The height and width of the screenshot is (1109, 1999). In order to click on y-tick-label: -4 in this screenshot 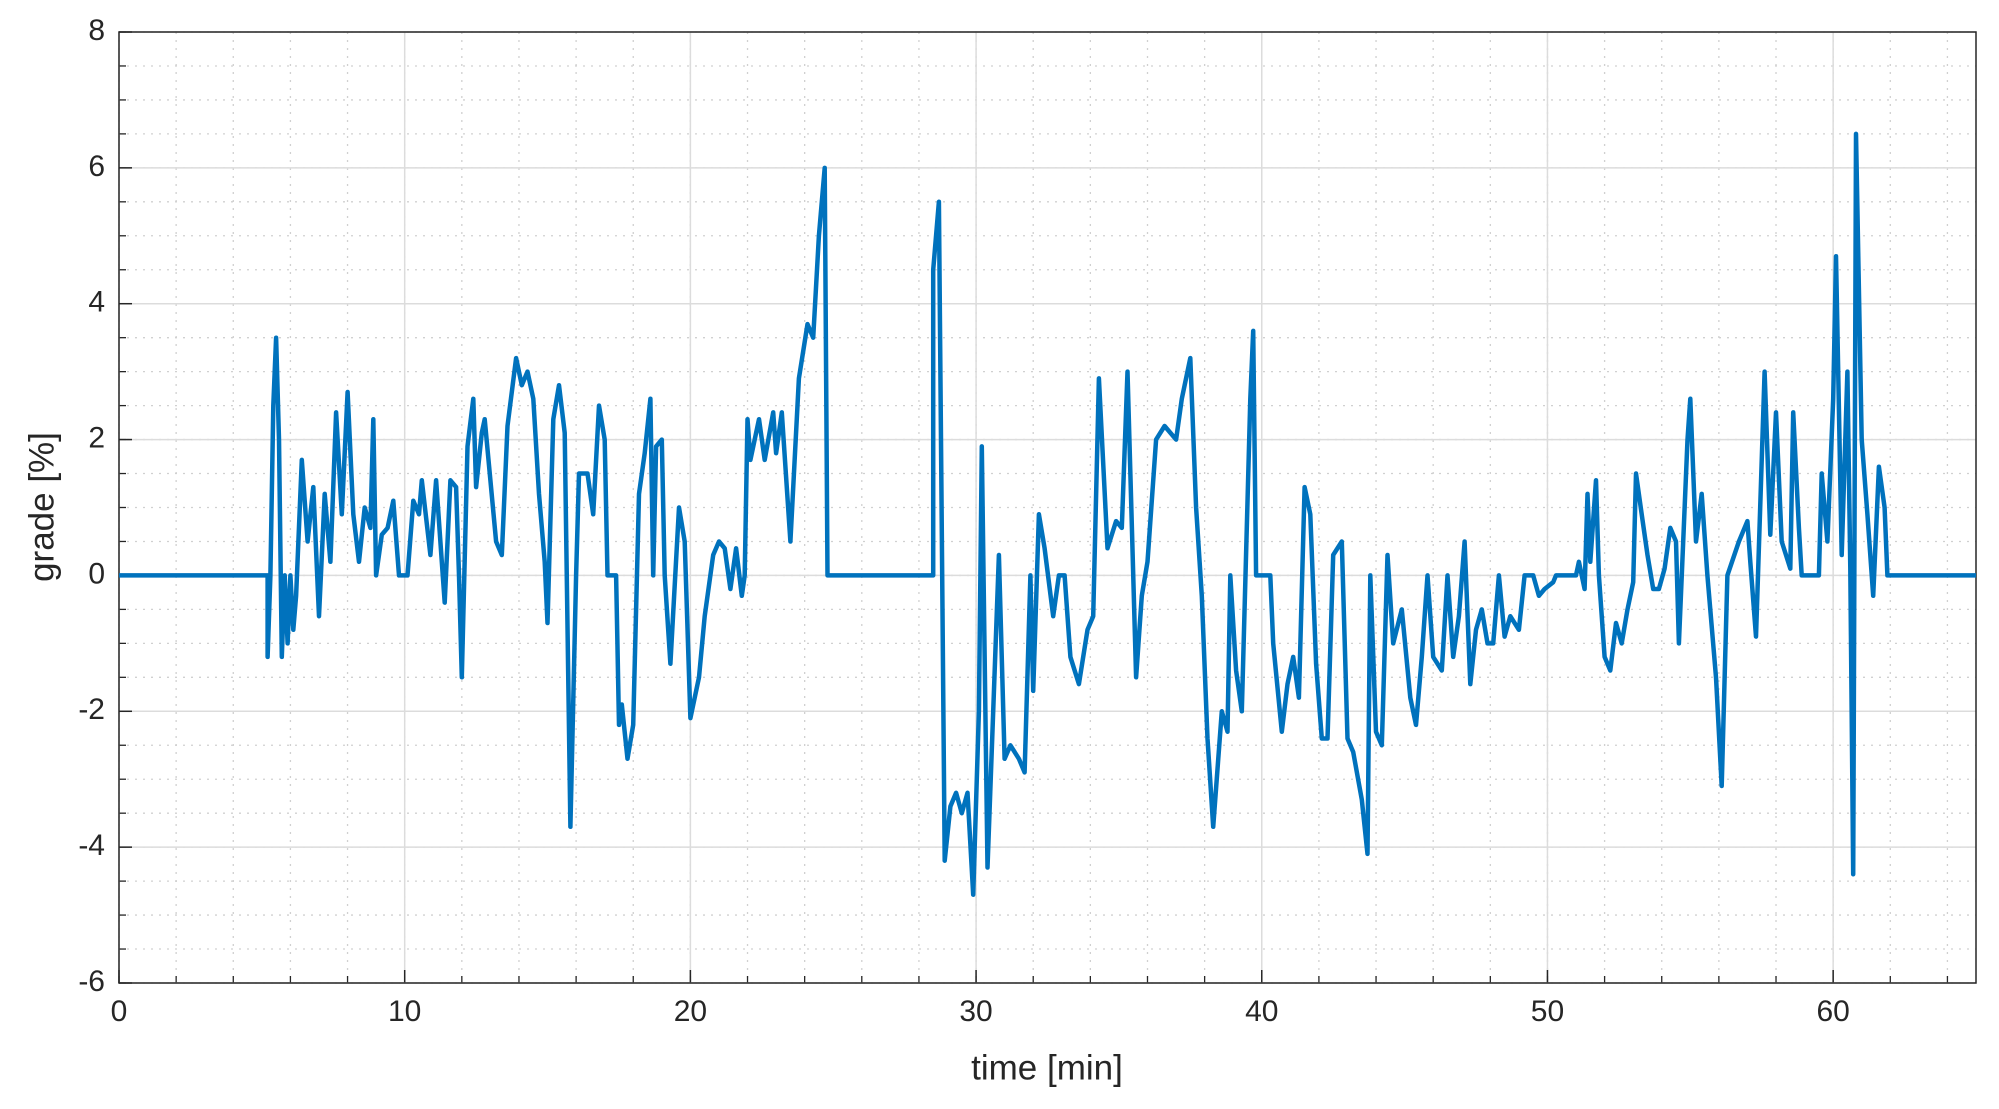, I will do `click(91, 845)`.